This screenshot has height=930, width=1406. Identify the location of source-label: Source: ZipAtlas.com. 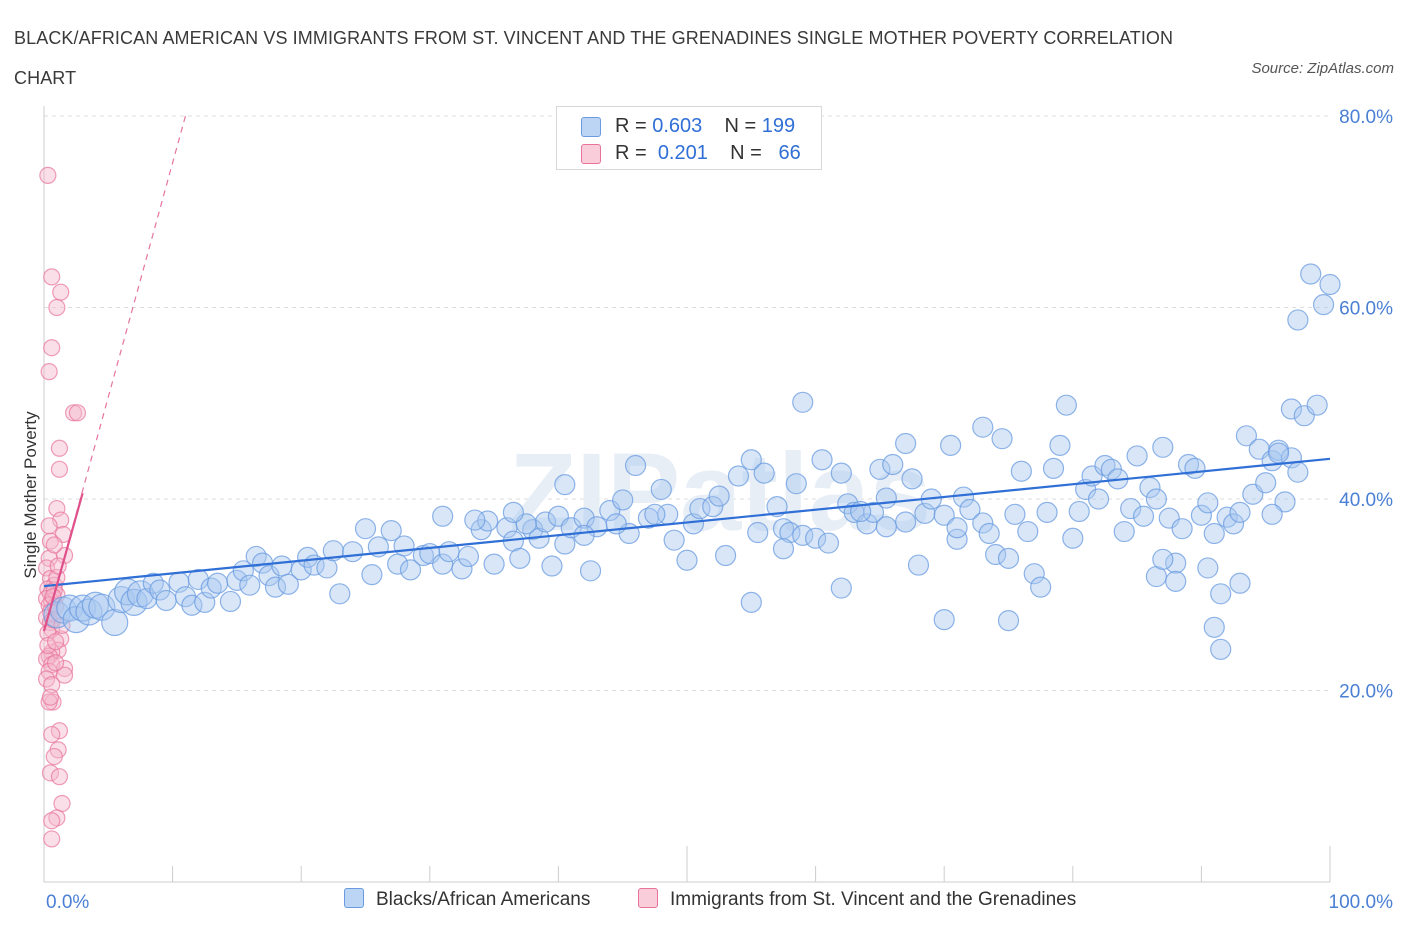
(1322, 68).